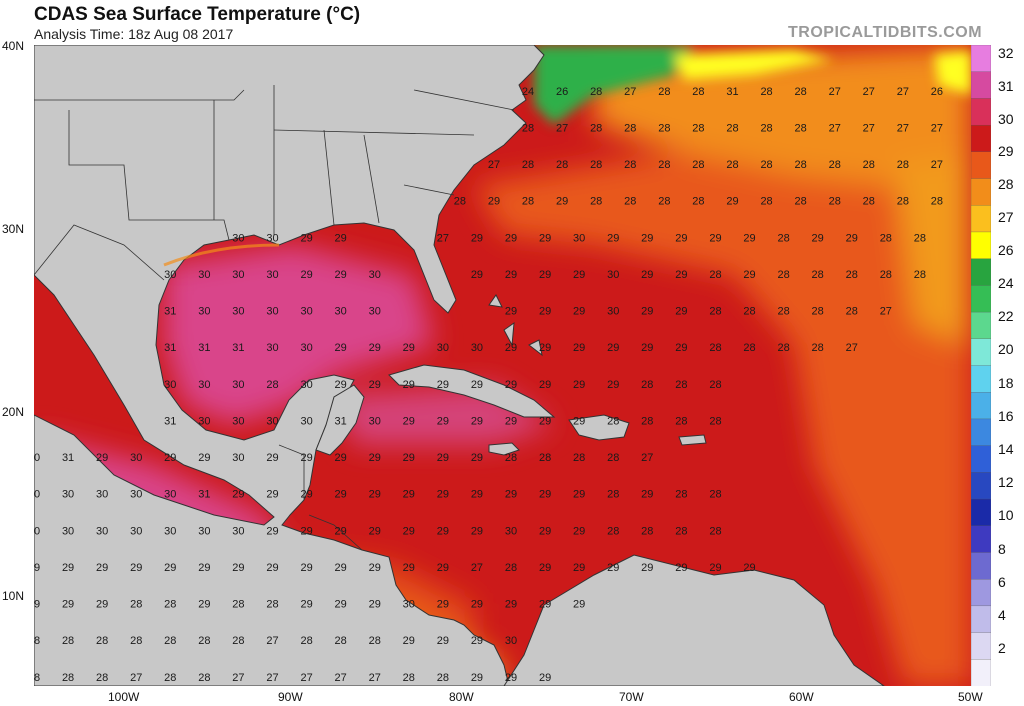  Describe the element at coordinates (692, 440) in the screenshot. I see `landmass-puerto-rico` at that location.